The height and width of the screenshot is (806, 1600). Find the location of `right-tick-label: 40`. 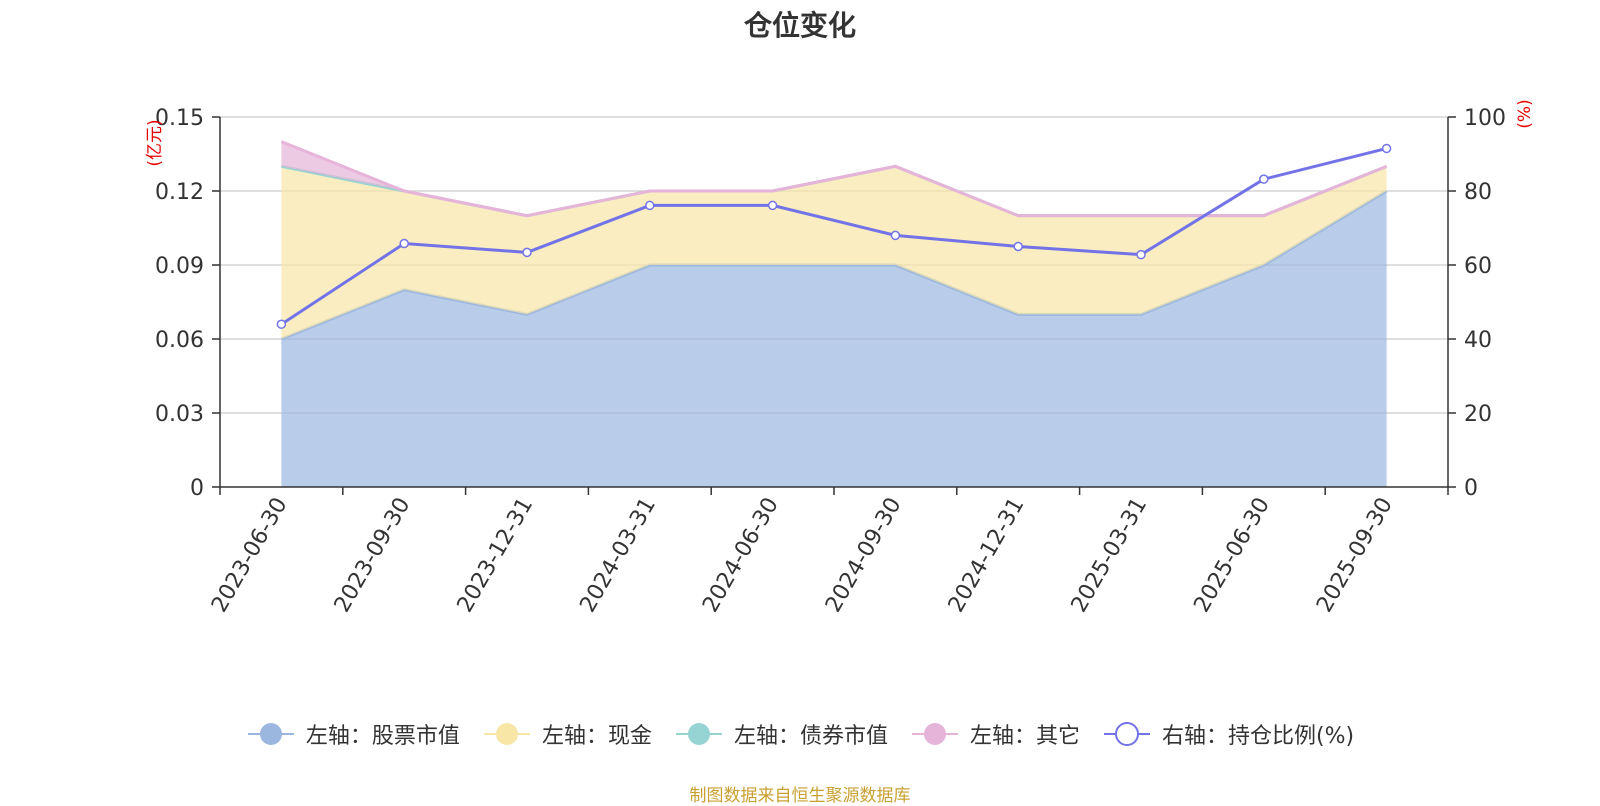

right-tick-label: 40 is located at coordinates (1478, 340).